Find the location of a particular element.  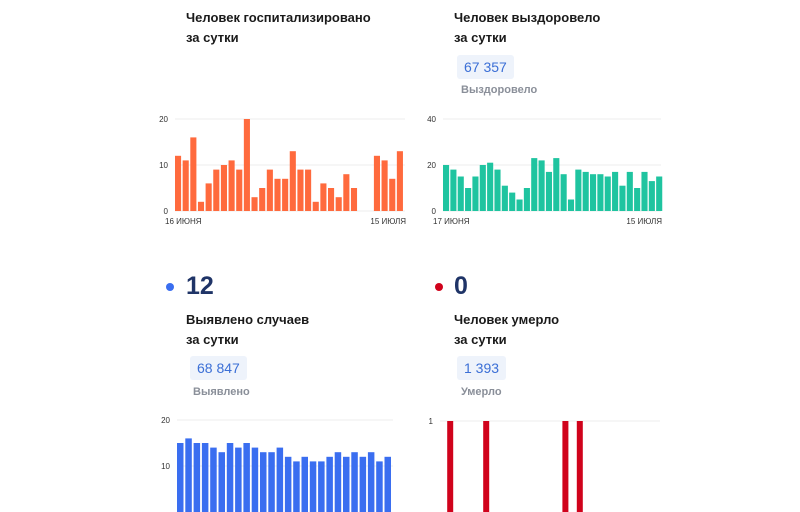

hospitalized-title-line2: за сутки is located at coordinates (212, 37).